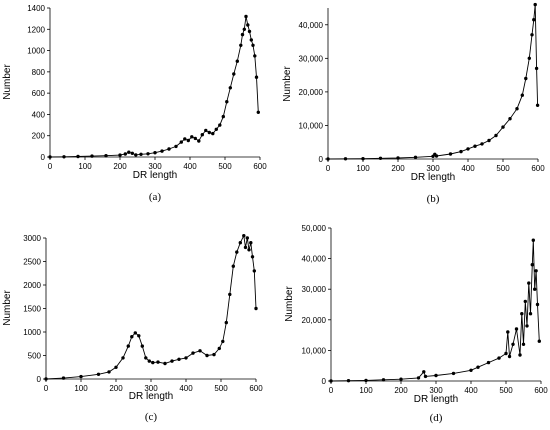 The height and width of the screenshot is (430, 550). What do you see at coordinates (39, 136) in the screenshot?
I see `y-tick-label: 200` at bounding box center [39, 136].